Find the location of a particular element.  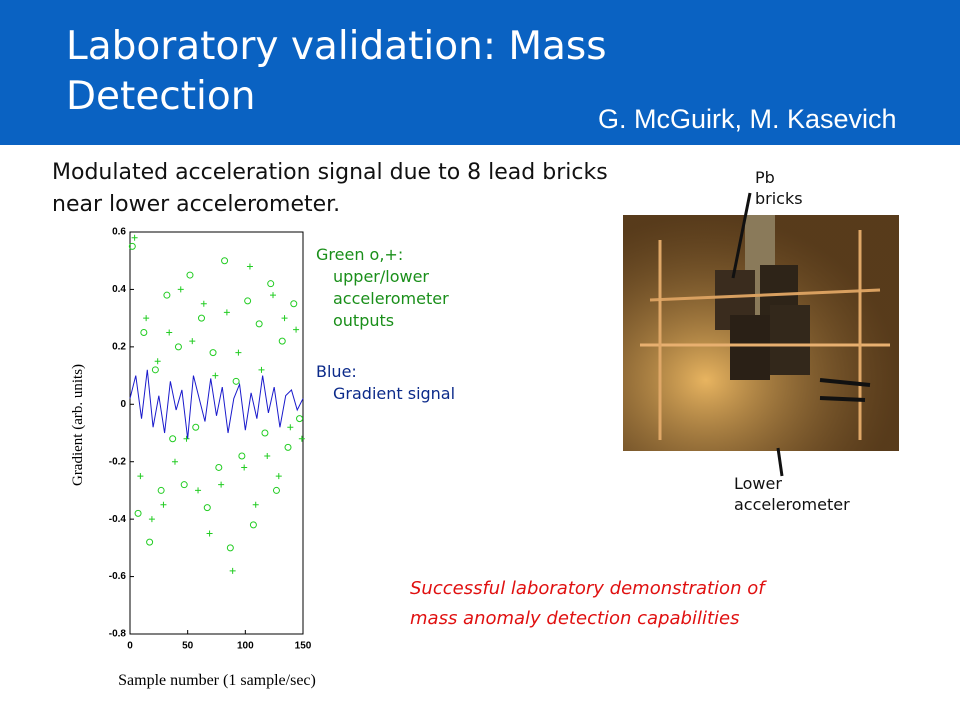

plot-frame is located at coordinates (216, 433).